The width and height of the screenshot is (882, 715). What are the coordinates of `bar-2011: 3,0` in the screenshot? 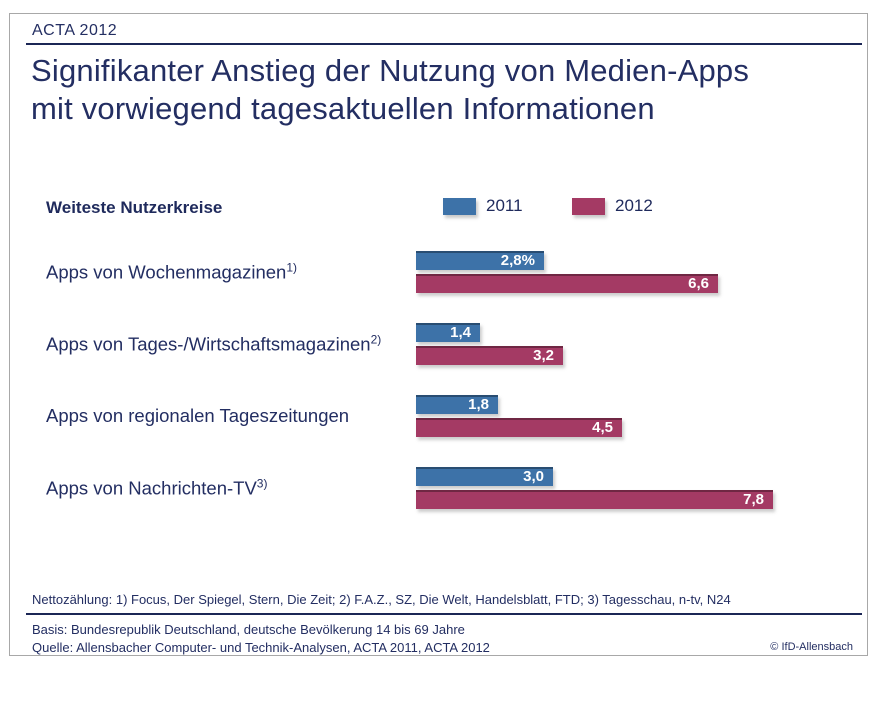 It's located at (484, 476).